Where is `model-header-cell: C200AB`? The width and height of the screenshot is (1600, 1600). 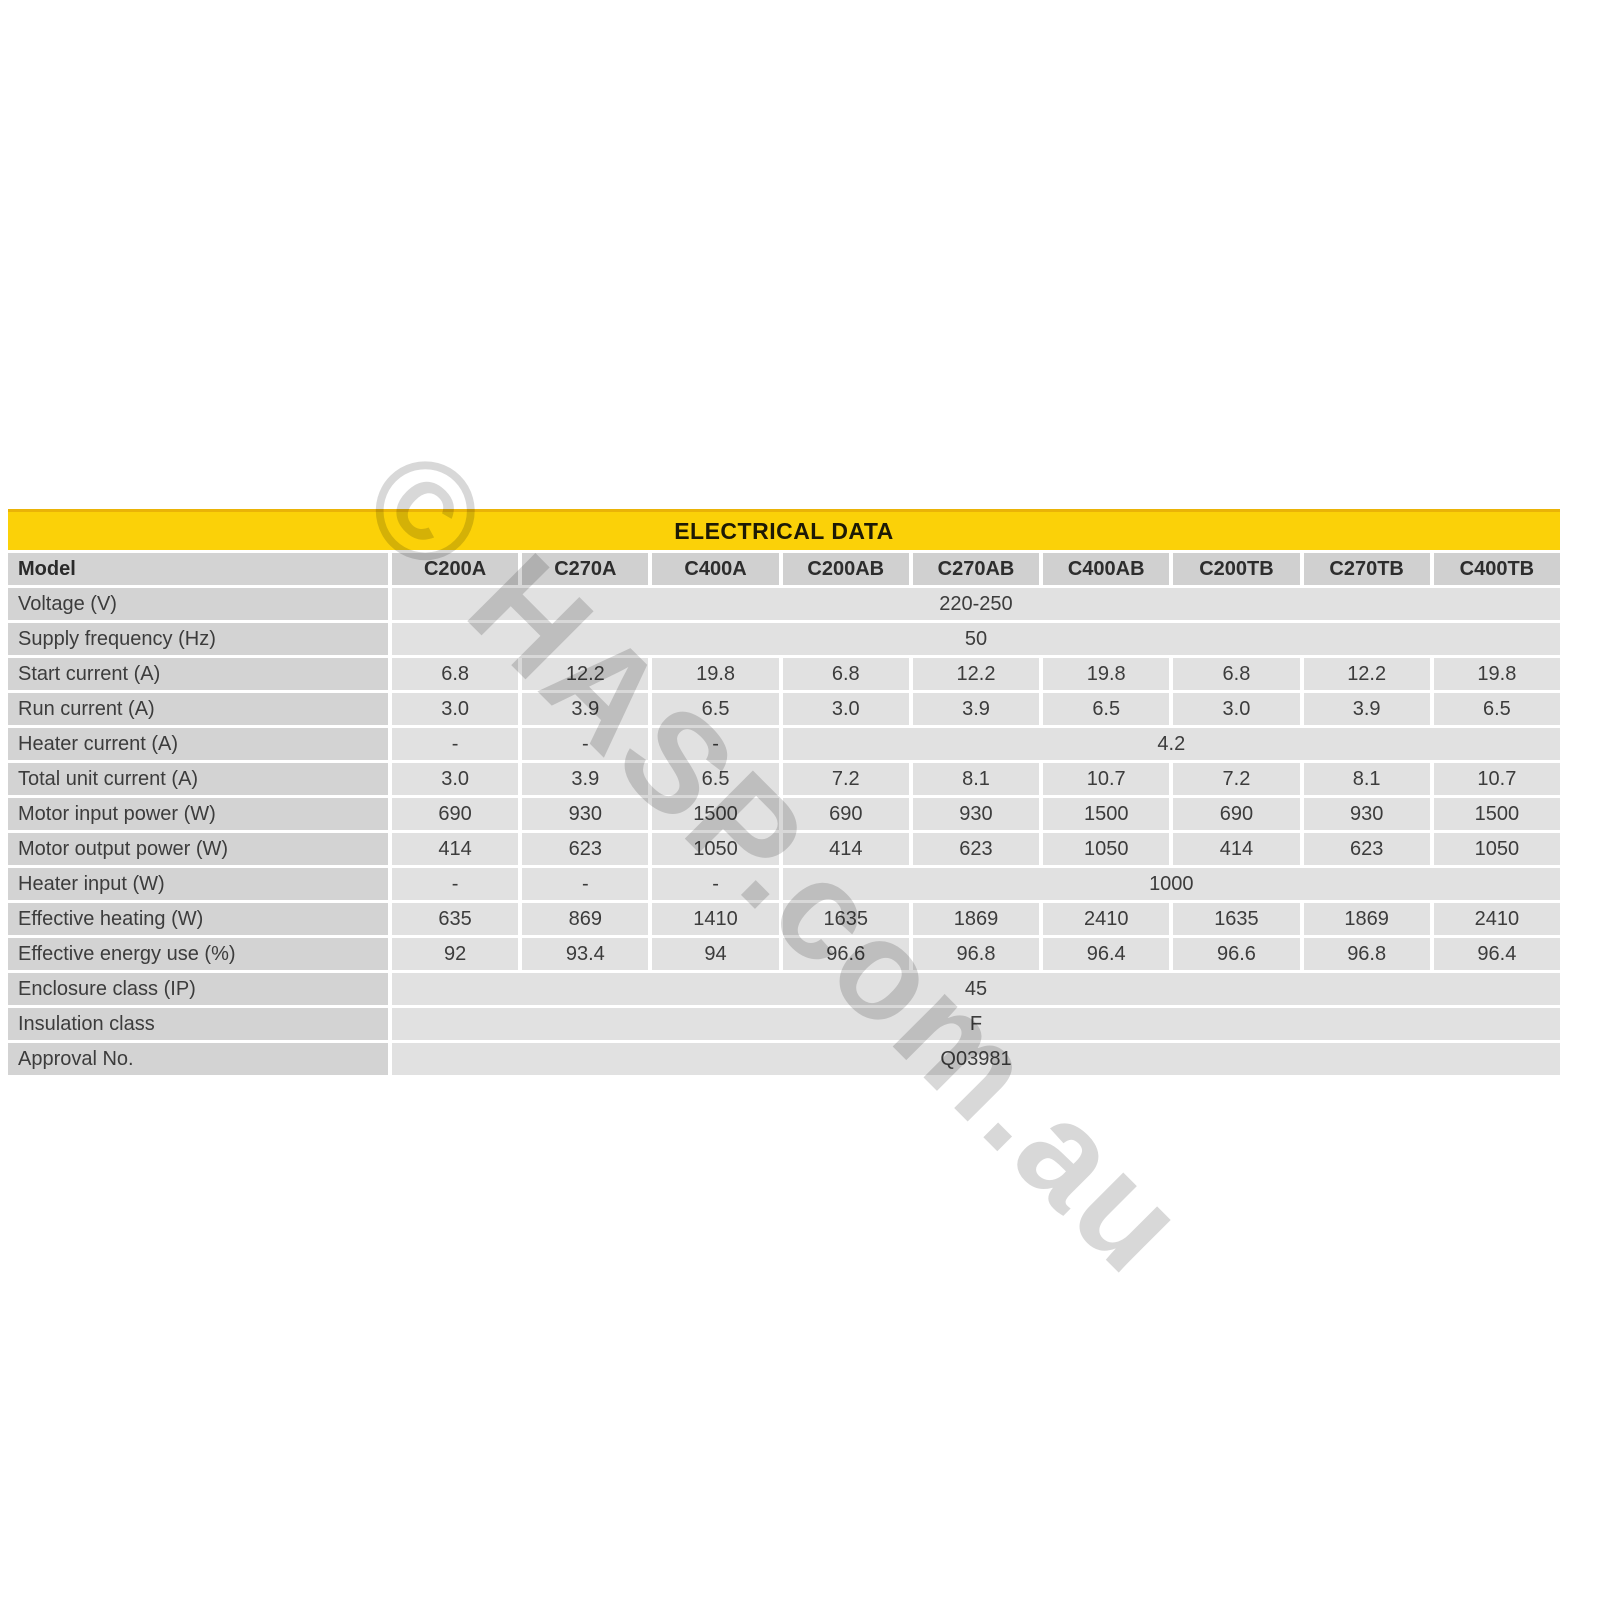 model-header-cell: C200AB is located at coordinates (845, 569).